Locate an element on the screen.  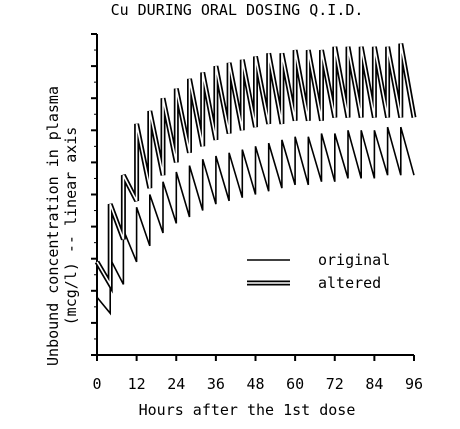
legend: original altered is located at coordinates (318, 271).